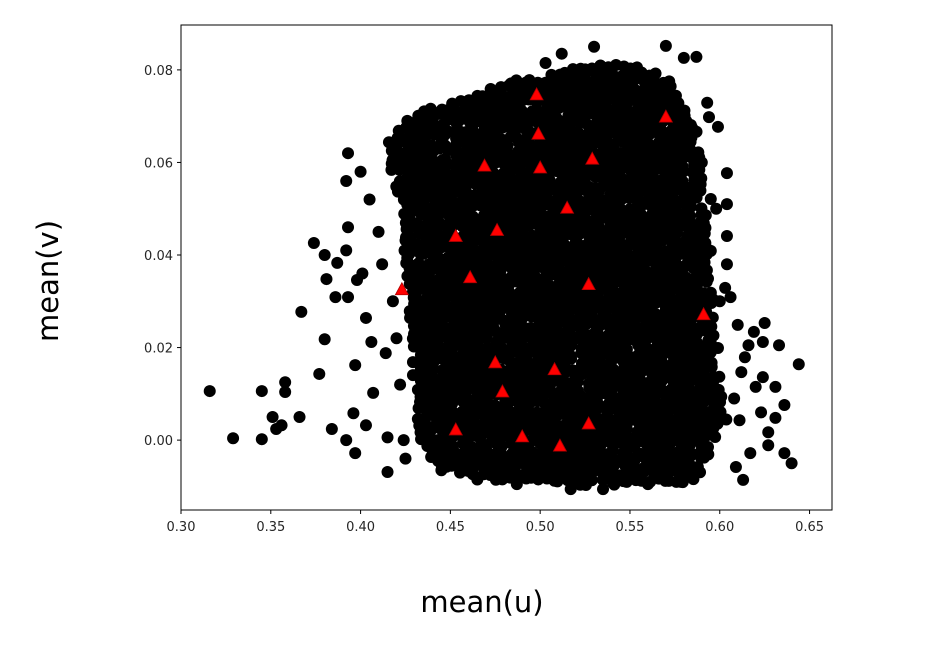 The image size is (940, 654). Describe the element at coordinates (158, 349) in the screenshot. I see `y-tick-label: 0.02` at that location.